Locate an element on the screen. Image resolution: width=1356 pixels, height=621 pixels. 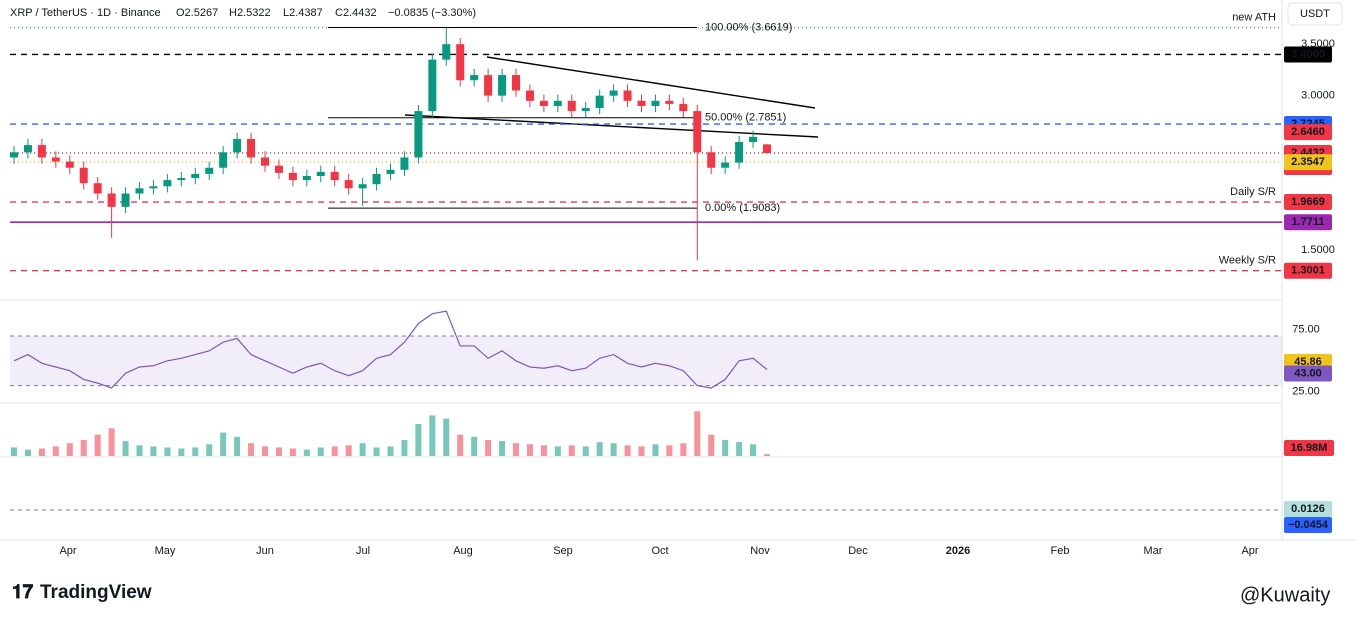
rsi-band is located at coordinates (646, 361).